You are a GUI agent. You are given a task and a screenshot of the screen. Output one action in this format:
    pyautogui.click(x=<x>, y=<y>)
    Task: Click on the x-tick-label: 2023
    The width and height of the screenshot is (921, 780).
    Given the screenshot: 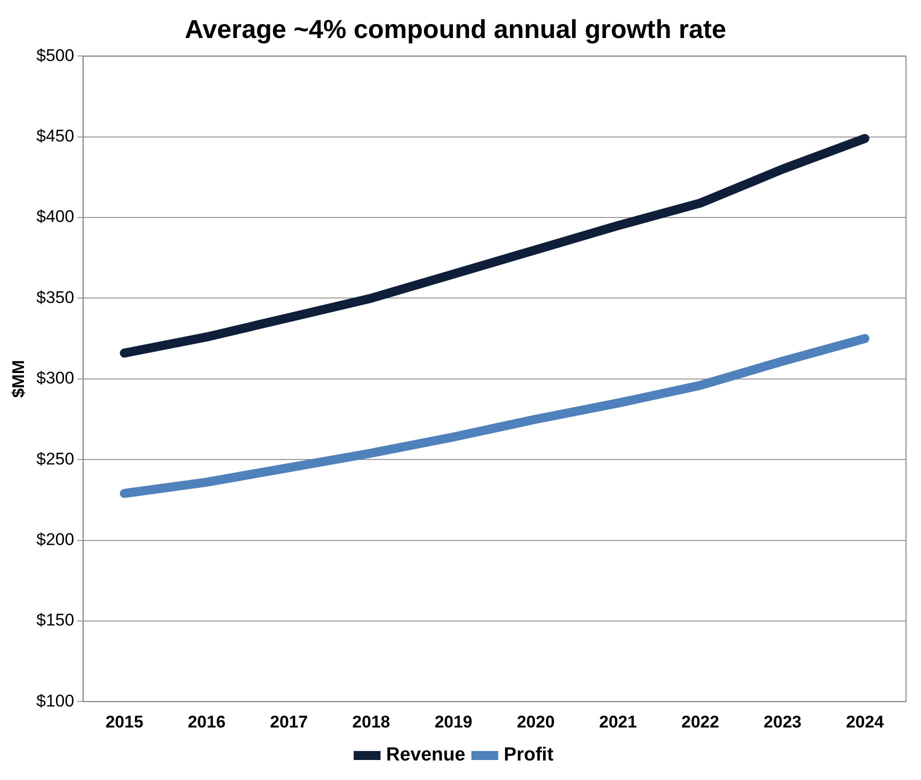 What is the action you would take?
    pyautogui.click(x=783, y=722)
    